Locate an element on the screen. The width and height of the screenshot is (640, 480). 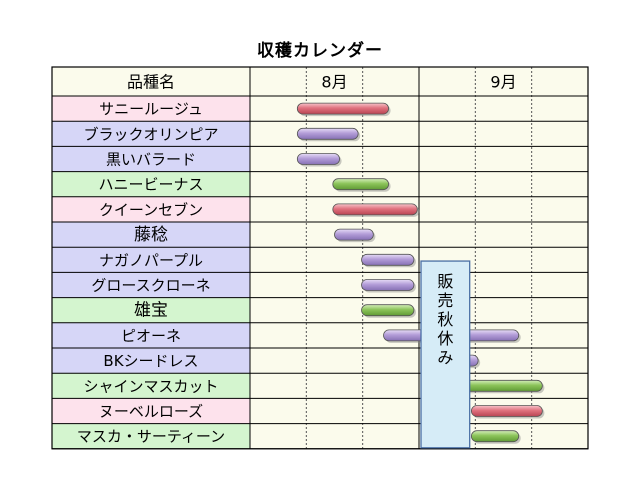
row-name: クイーンセブン is located at coordinates (151, 210).